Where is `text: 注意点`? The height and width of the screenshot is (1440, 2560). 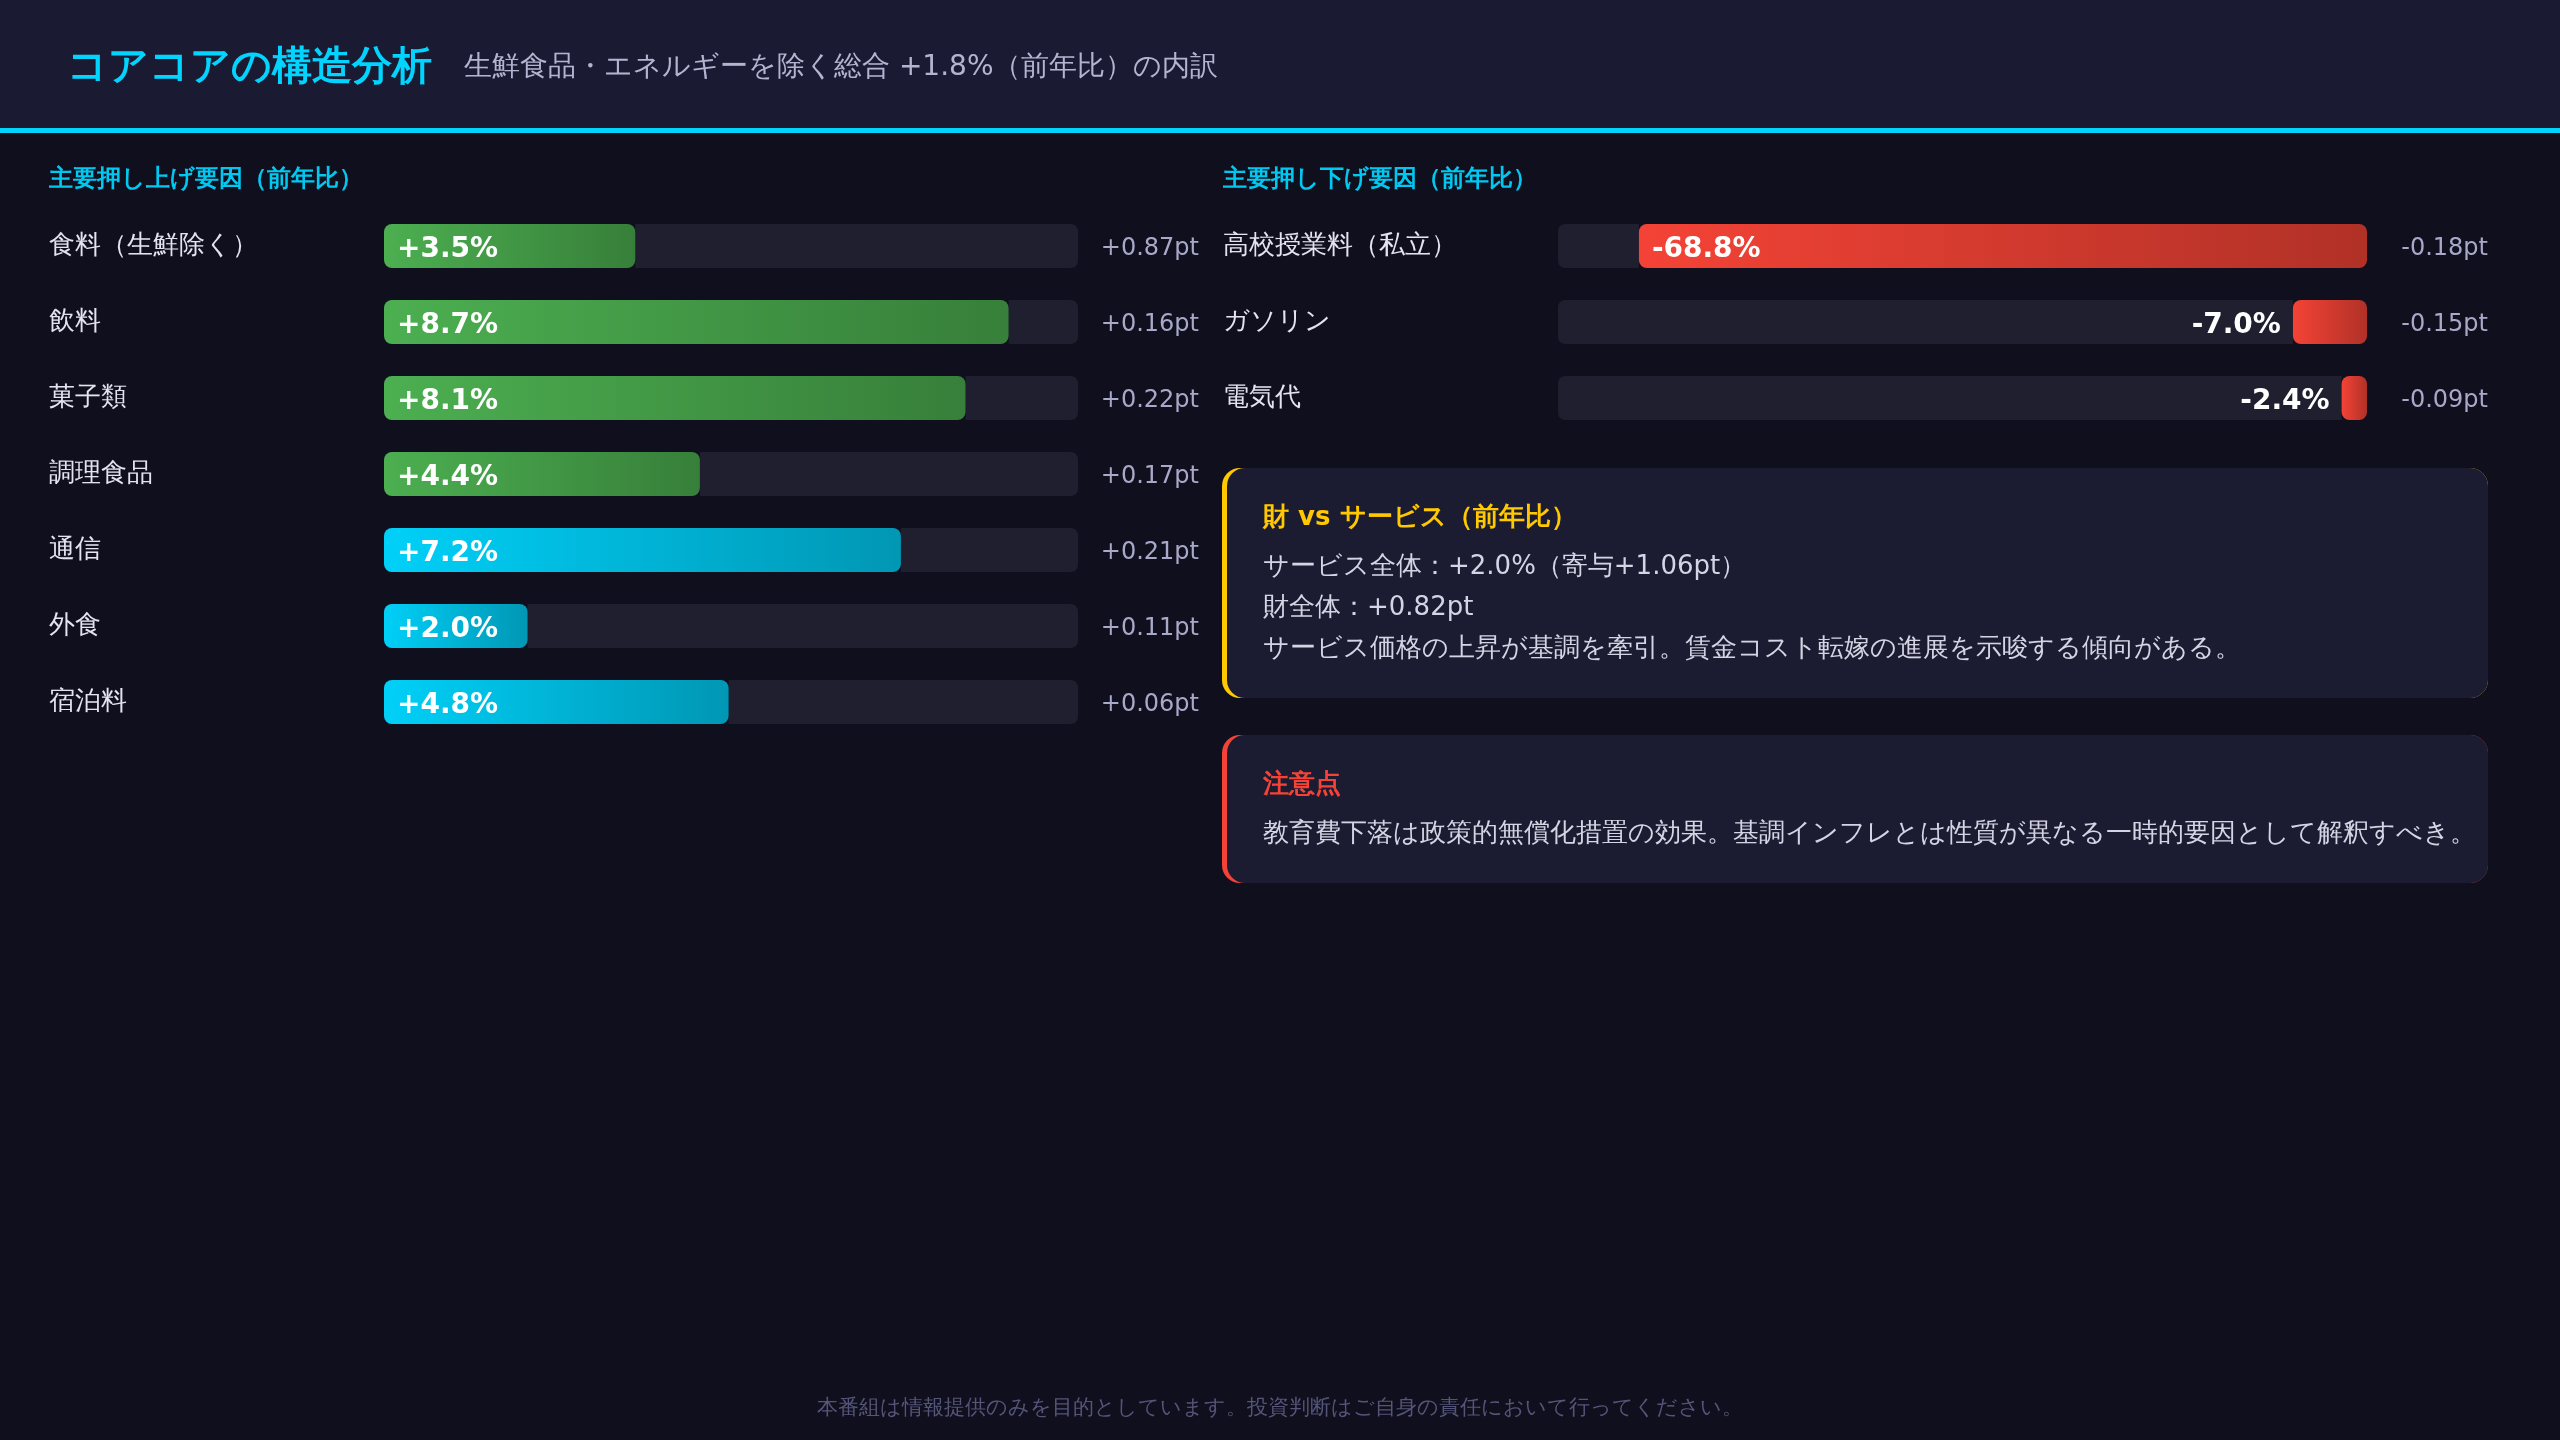
text: 注意点 is located at coordinates (1301, 783).